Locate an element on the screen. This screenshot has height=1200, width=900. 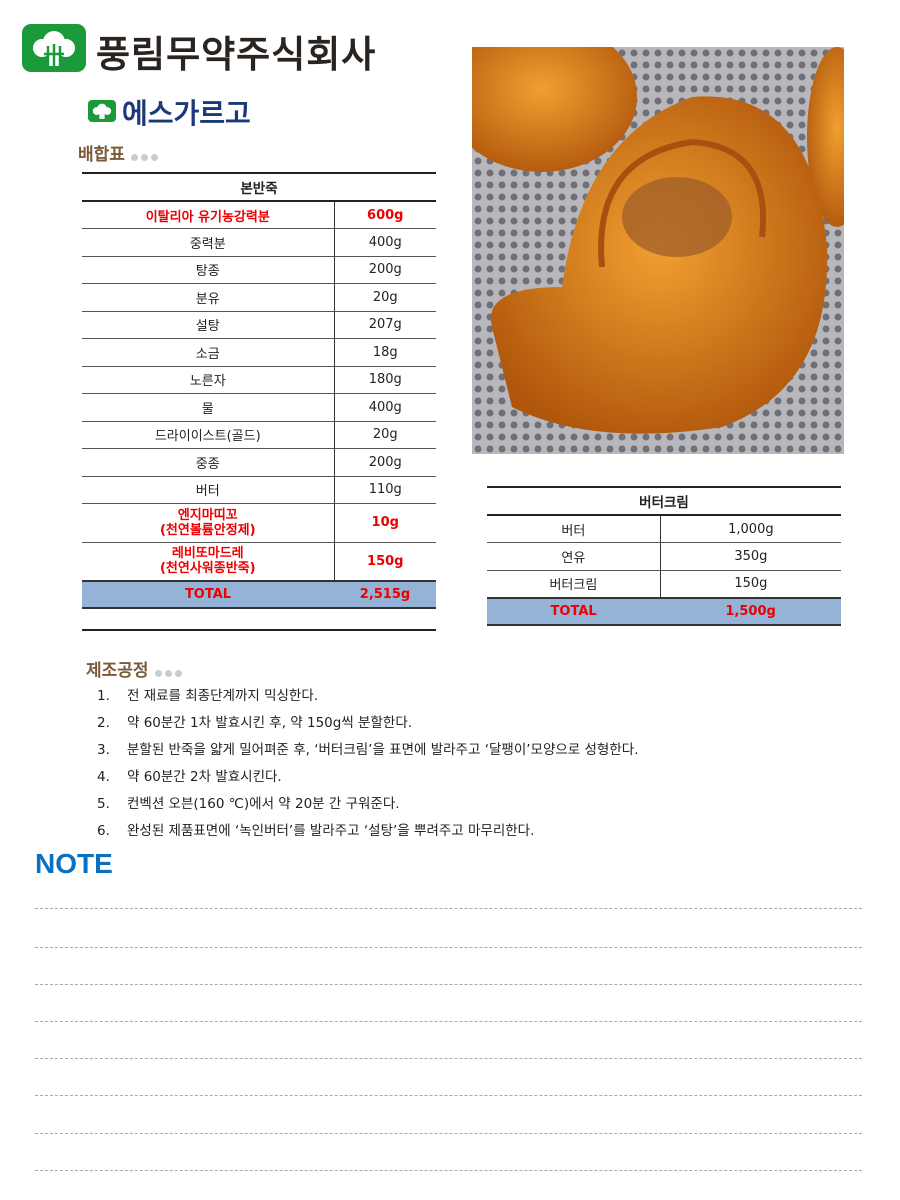
table-row: 레비또마드레 (천연사워종반죽) 150g is located at coordinates (259, 561).